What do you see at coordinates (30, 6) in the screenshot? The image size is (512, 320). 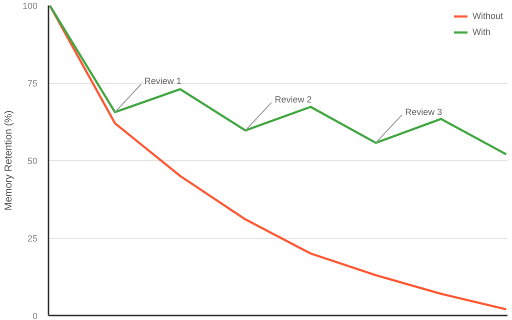 I see `y-tick-label: 100` at bounding box center [30, 6].